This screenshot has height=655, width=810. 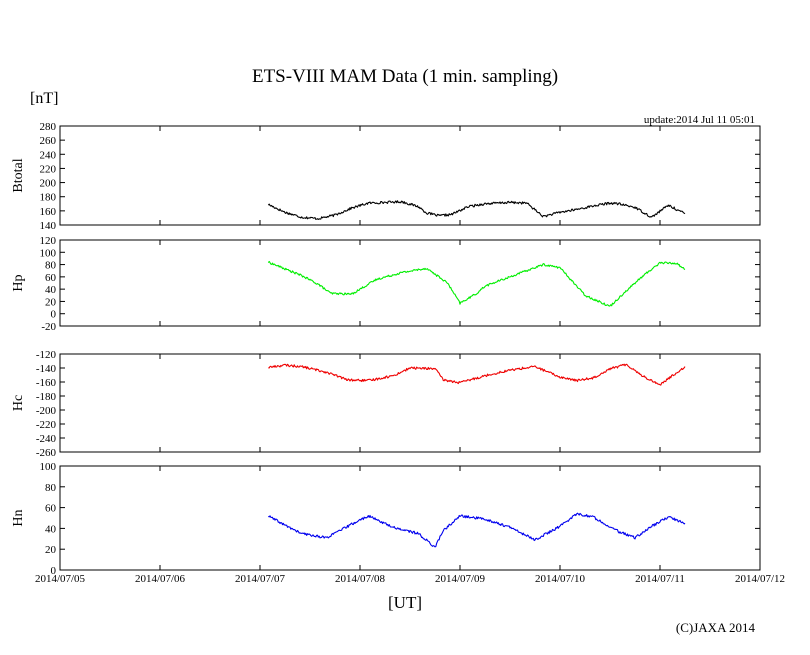 I want to click on y-tick-label: 280, so click(x=48, y=127).